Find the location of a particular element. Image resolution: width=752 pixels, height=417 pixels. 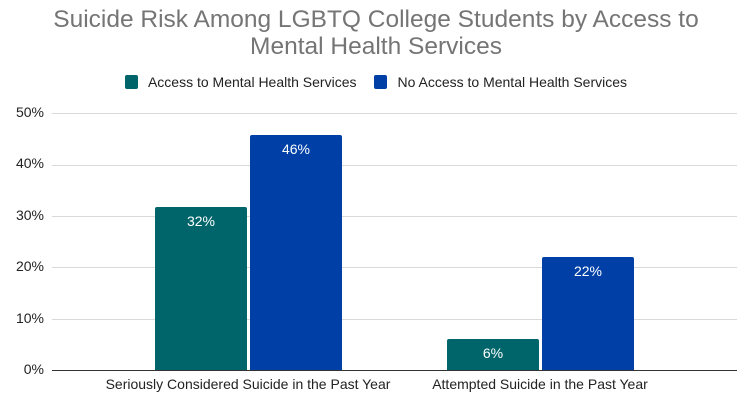

legend-item-access: Access to Mental Health Services is located at coordinates (240, 82).